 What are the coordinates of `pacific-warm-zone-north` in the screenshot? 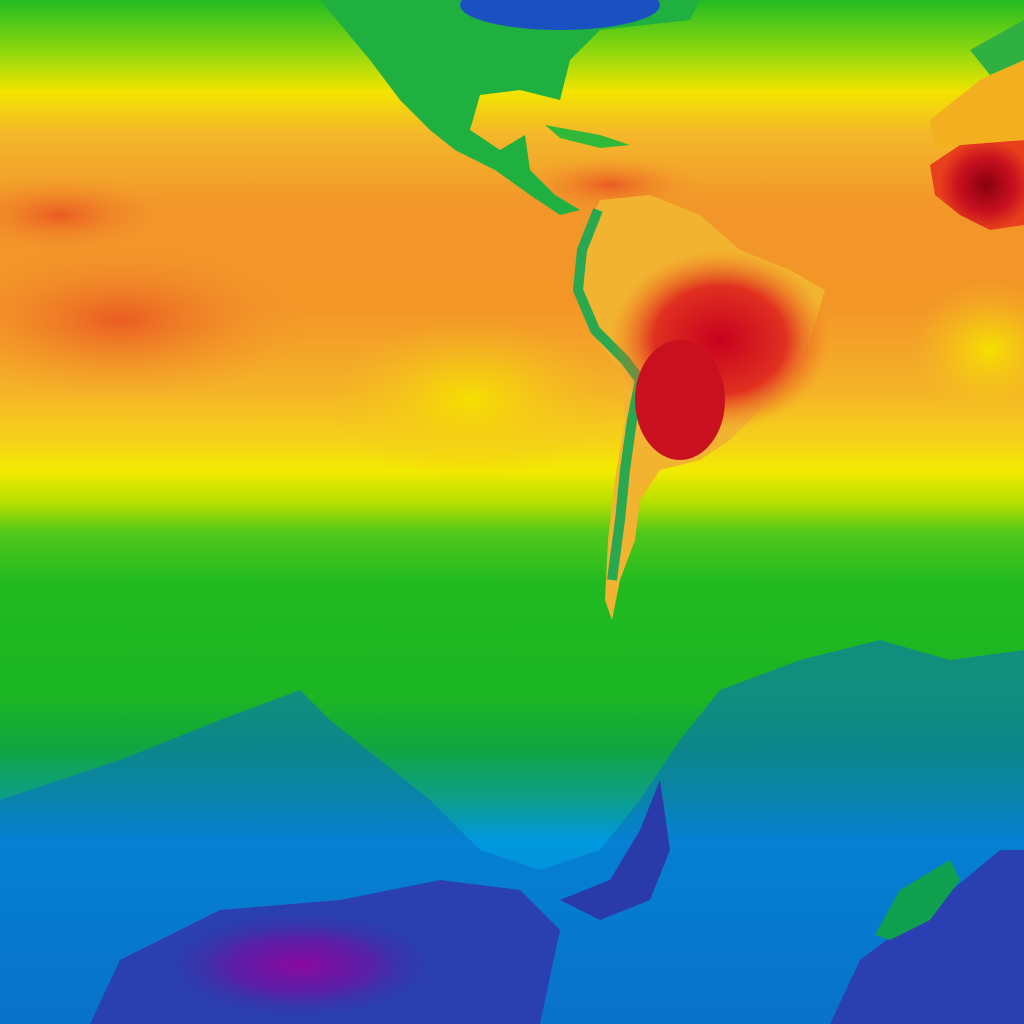 It's located at (85, 215).